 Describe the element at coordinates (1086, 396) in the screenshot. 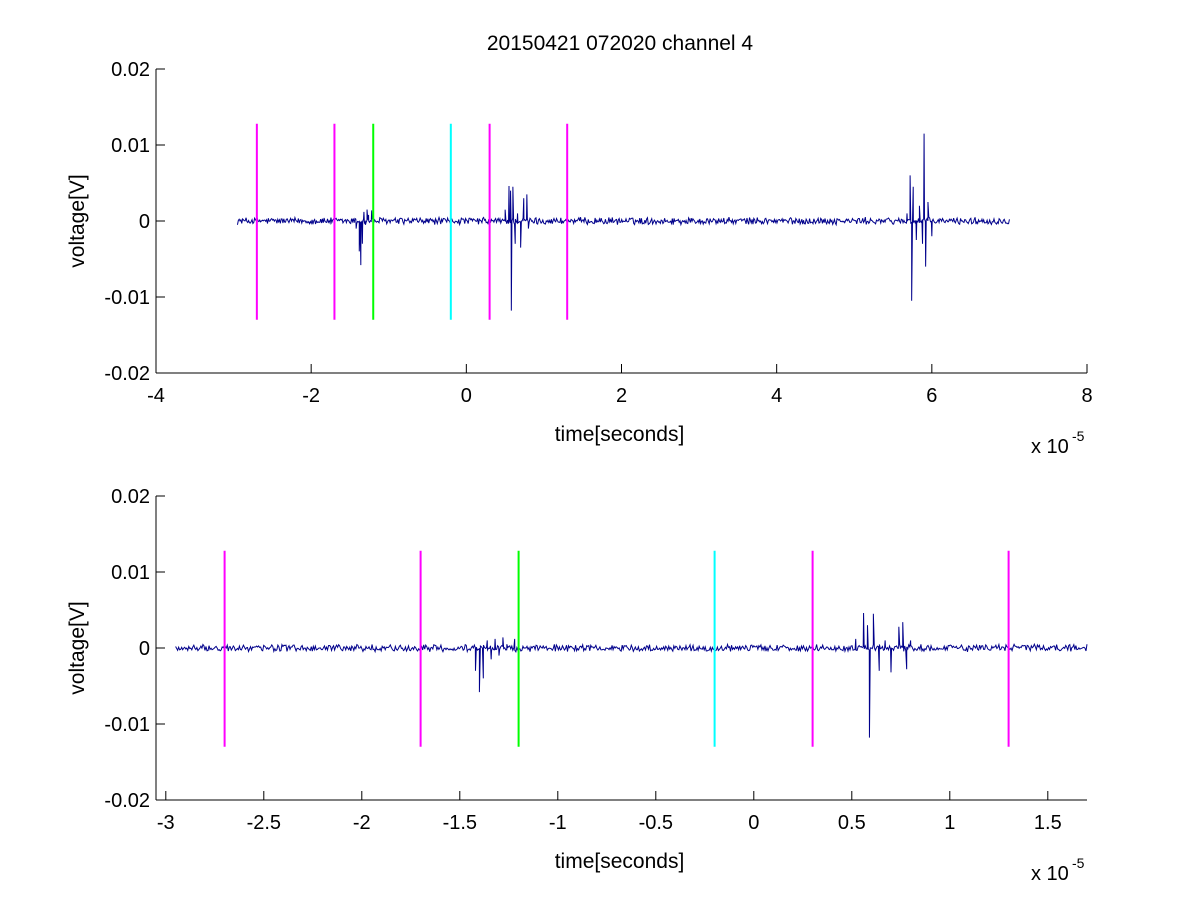

I see `x-tick-label: 8` at that location.